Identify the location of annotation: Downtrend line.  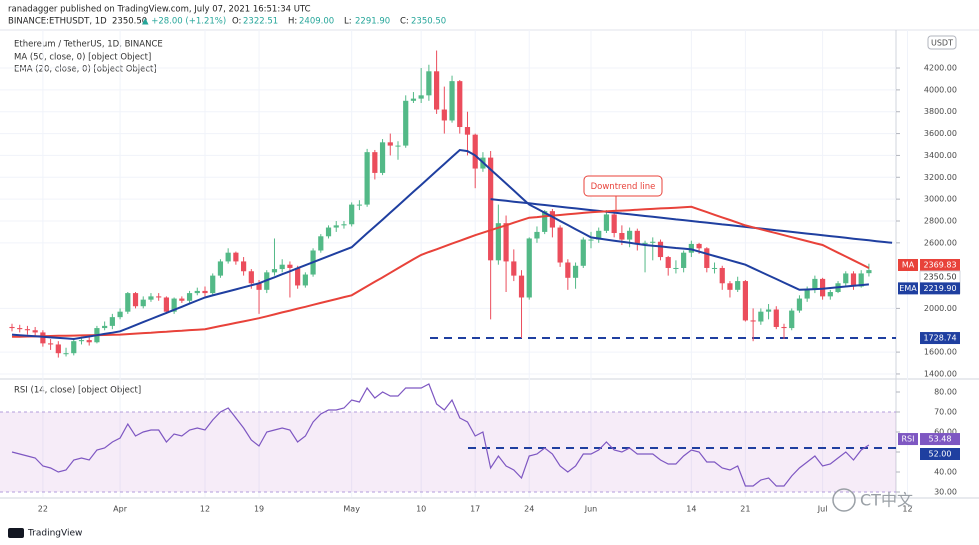
(623, 187).